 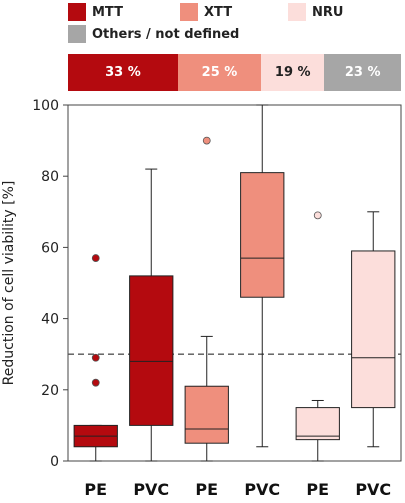 What do you see at coordinates (107, 12) in the screenshot?
I see `legend-label-mtt: MTT` at bounding box center [107, 12].